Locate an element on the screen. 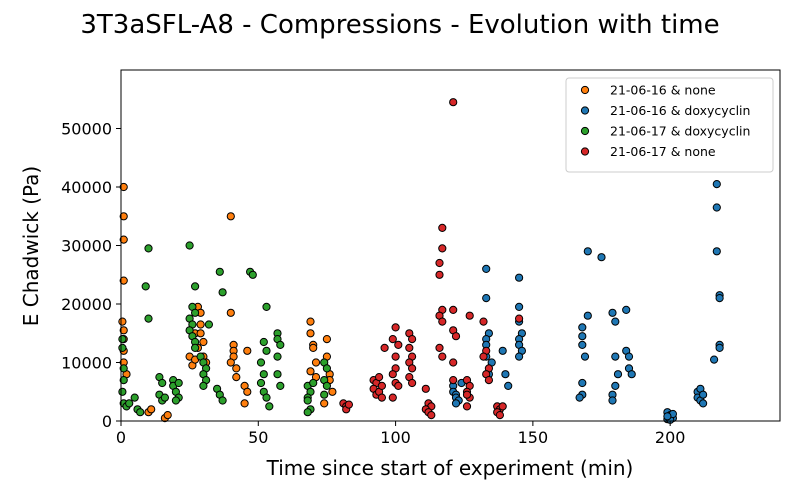 This screenshot has width=800, height=500. x-tick-label: 100 is located at coordinates (395, 437).